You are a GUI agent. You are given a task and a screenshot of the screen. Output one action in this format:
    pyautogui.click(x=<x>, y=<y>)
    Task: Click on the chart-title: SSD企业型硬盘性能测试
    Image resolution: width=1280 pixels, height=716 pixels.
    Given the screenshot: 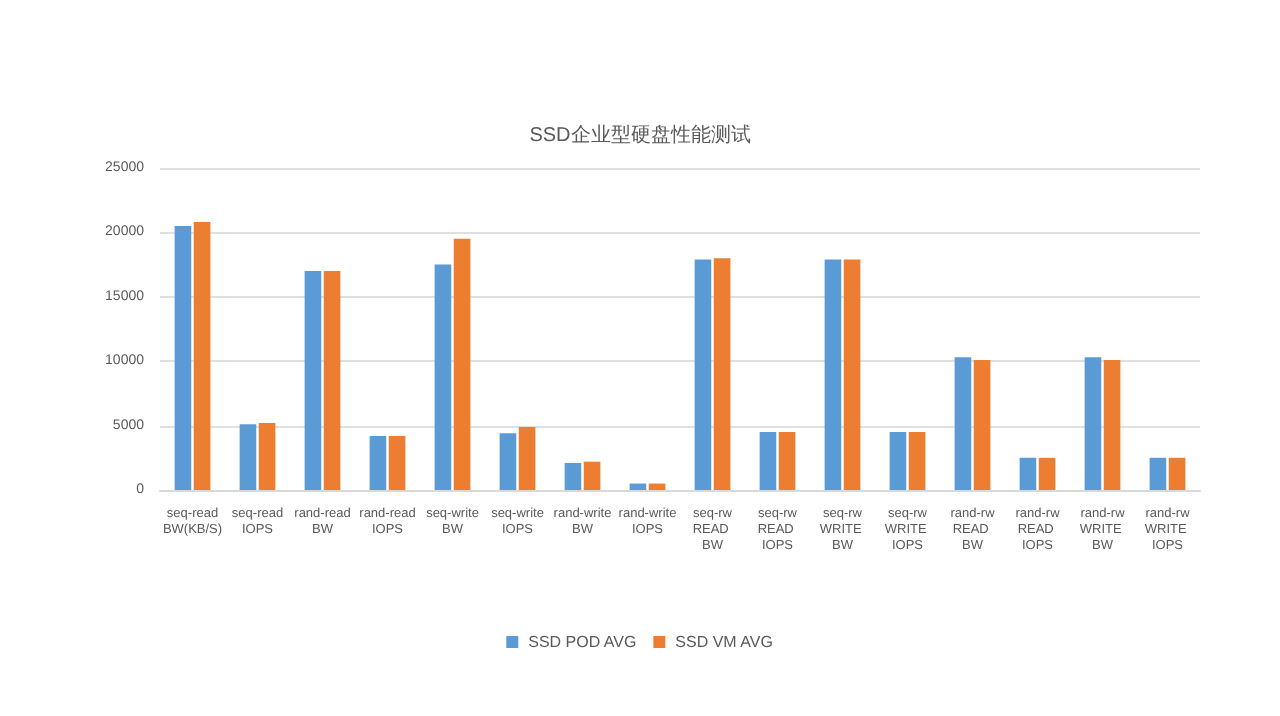 What is the action you would take?
    pyautogui.click(x=640, y=135)
    